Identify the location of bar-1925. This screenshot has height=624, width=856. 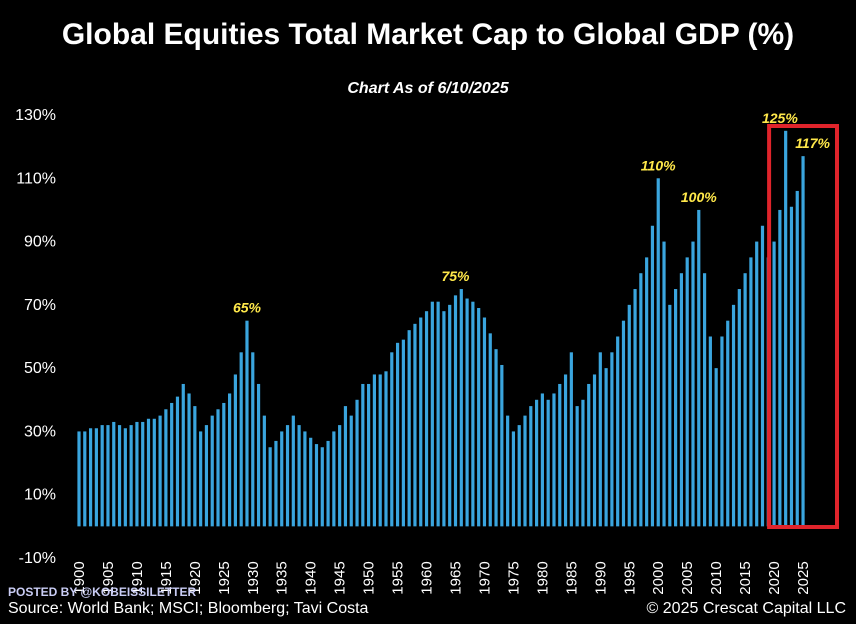
(224, 464).